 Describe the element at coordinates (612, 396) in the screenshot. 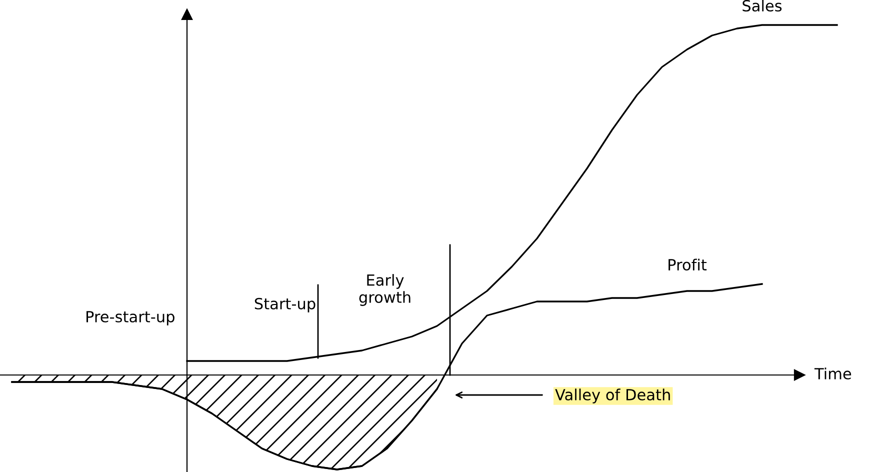

I see `annotation: Valley of Death` at that location.